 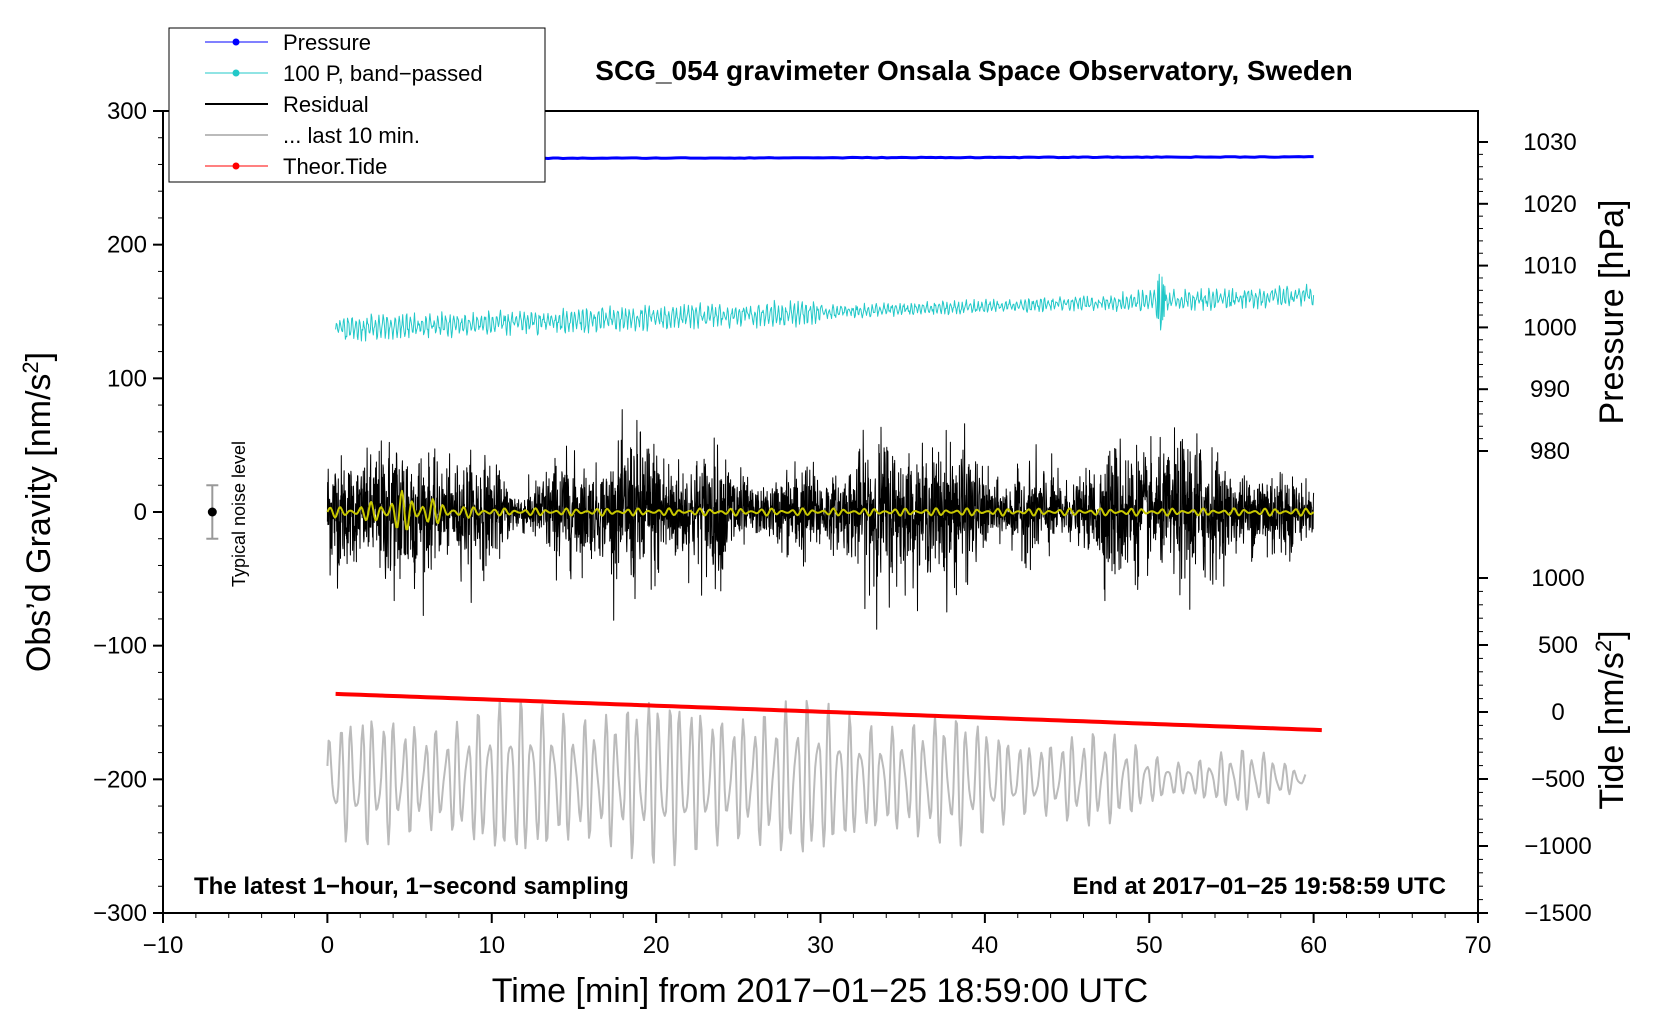 I want to click on y-left-tick-label: 0, so click(x=140, y=512).